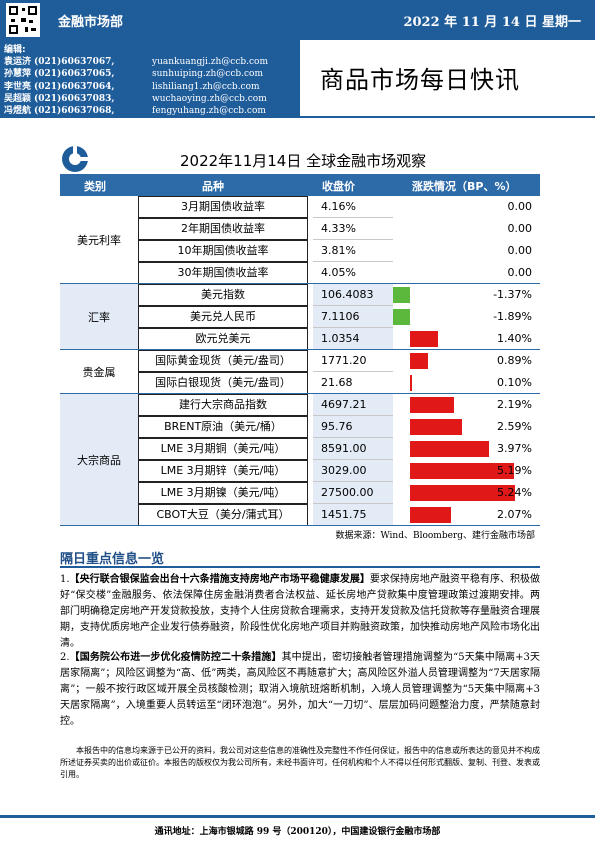 The image size is (595, 842). What do you see at coordinates (339, 493) in the screenshot?
I see `table-row: LME 3月期镍（美元/吨） 27500.00 5.24%` at bounding box center [339, 493].